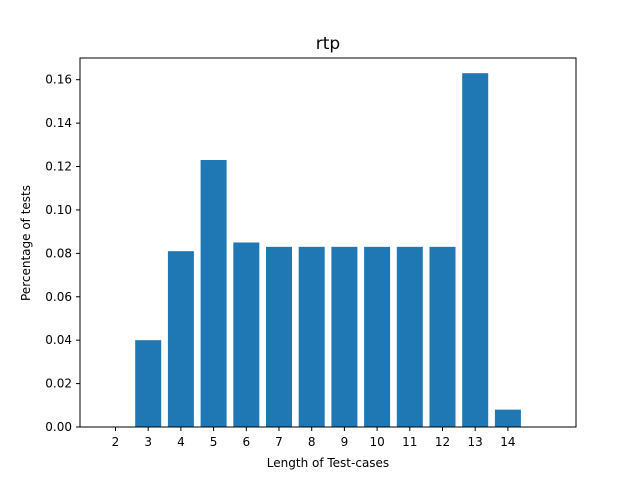  What do you see at coordinates (214, 442) in the screenshot?
I see `x-tick-label-5: 5` at bounding box center [214, 442].